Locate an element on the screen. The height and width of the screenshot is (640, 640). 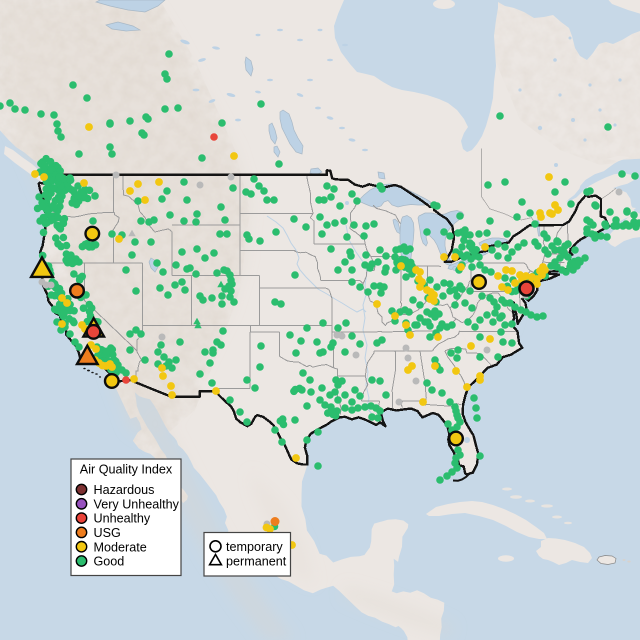
svg-text: Unhealthy is located at coordinates (122, 519).